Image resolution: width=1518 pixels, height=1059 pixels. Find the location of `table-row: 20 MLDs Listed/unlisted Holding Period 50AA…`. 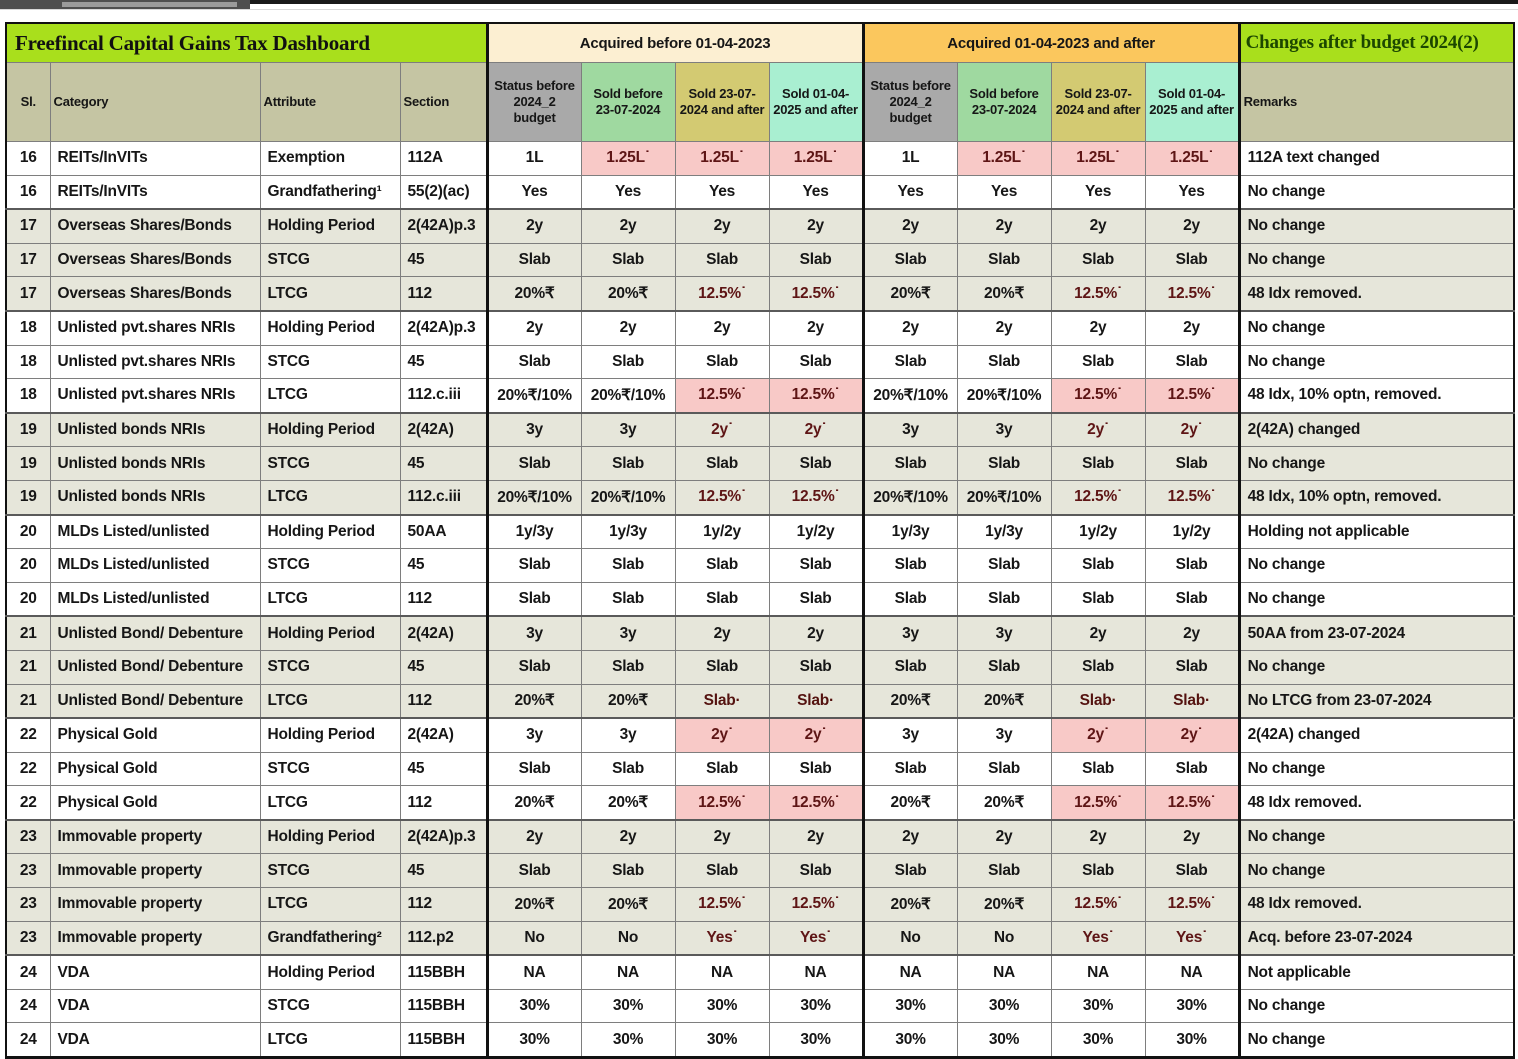

table-row: 20 MLDs Listed/unlisted Holding Period 50AA… is located at coordinates (760, 531).